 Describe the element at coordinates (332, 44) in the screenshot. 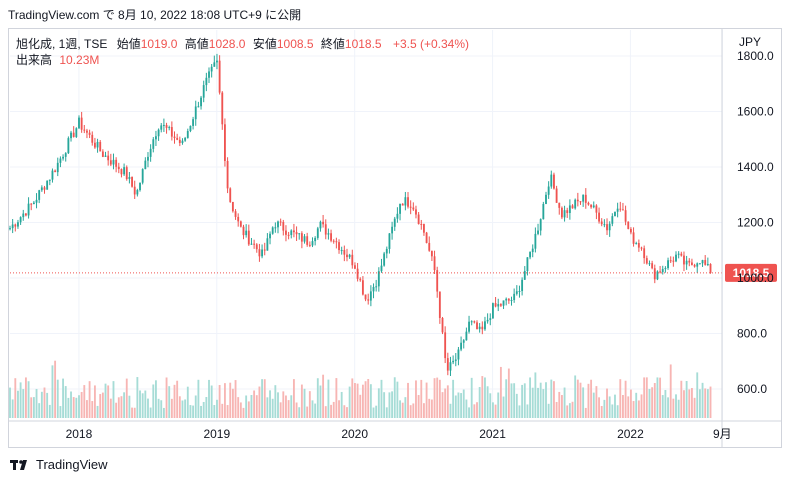

I see `close-label: 終値` at that location.